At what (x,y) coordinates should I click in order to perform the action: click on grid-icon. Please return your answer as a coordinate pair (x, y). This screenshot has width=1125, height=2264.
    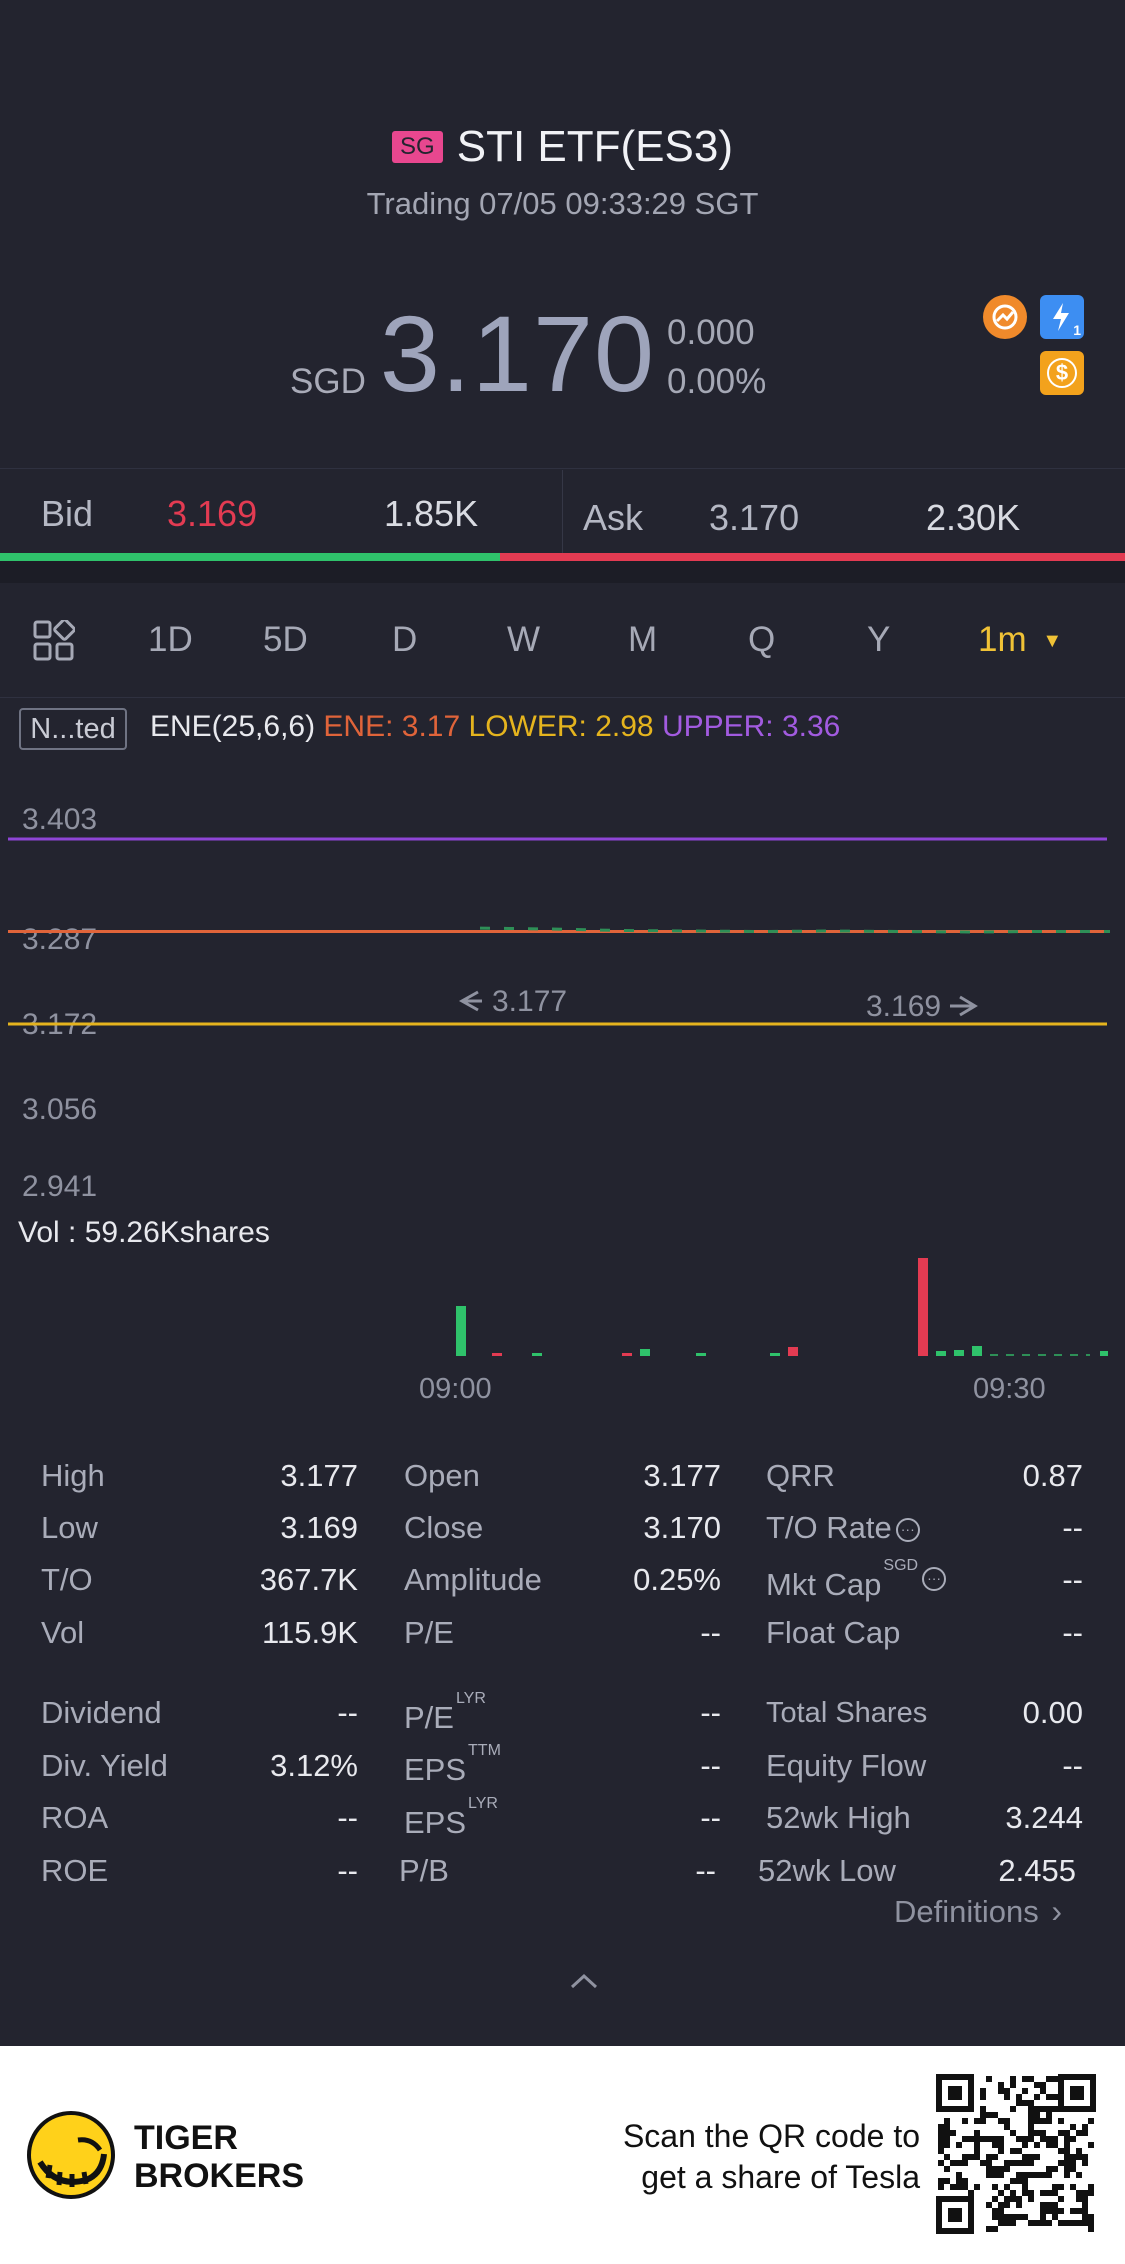
    Looking at the image, I should click on (54, 642).